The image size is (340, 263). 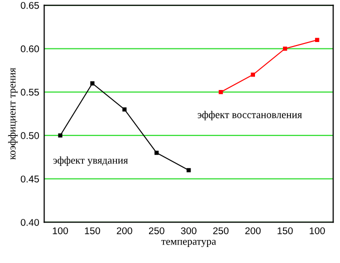 What do you see at coordinates (13, 114) in the screenshot?
I see `y-axis-title: коэффициент трения` at bounding box center [13, 114].